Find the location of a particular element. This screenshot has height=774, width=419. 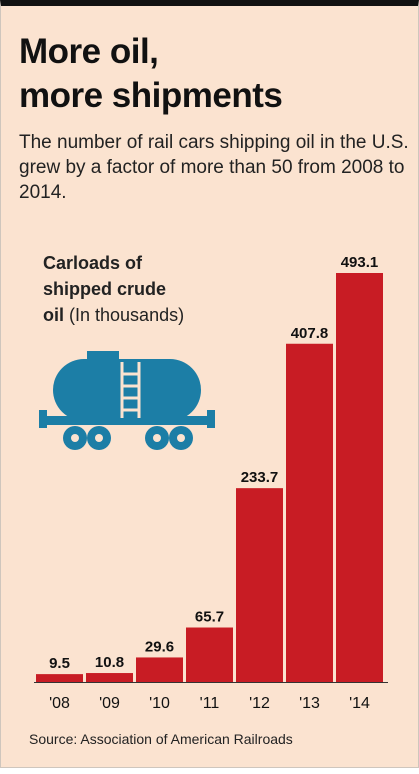

chart-title-line-2: shipped crude is located at coordinates (105, 289).